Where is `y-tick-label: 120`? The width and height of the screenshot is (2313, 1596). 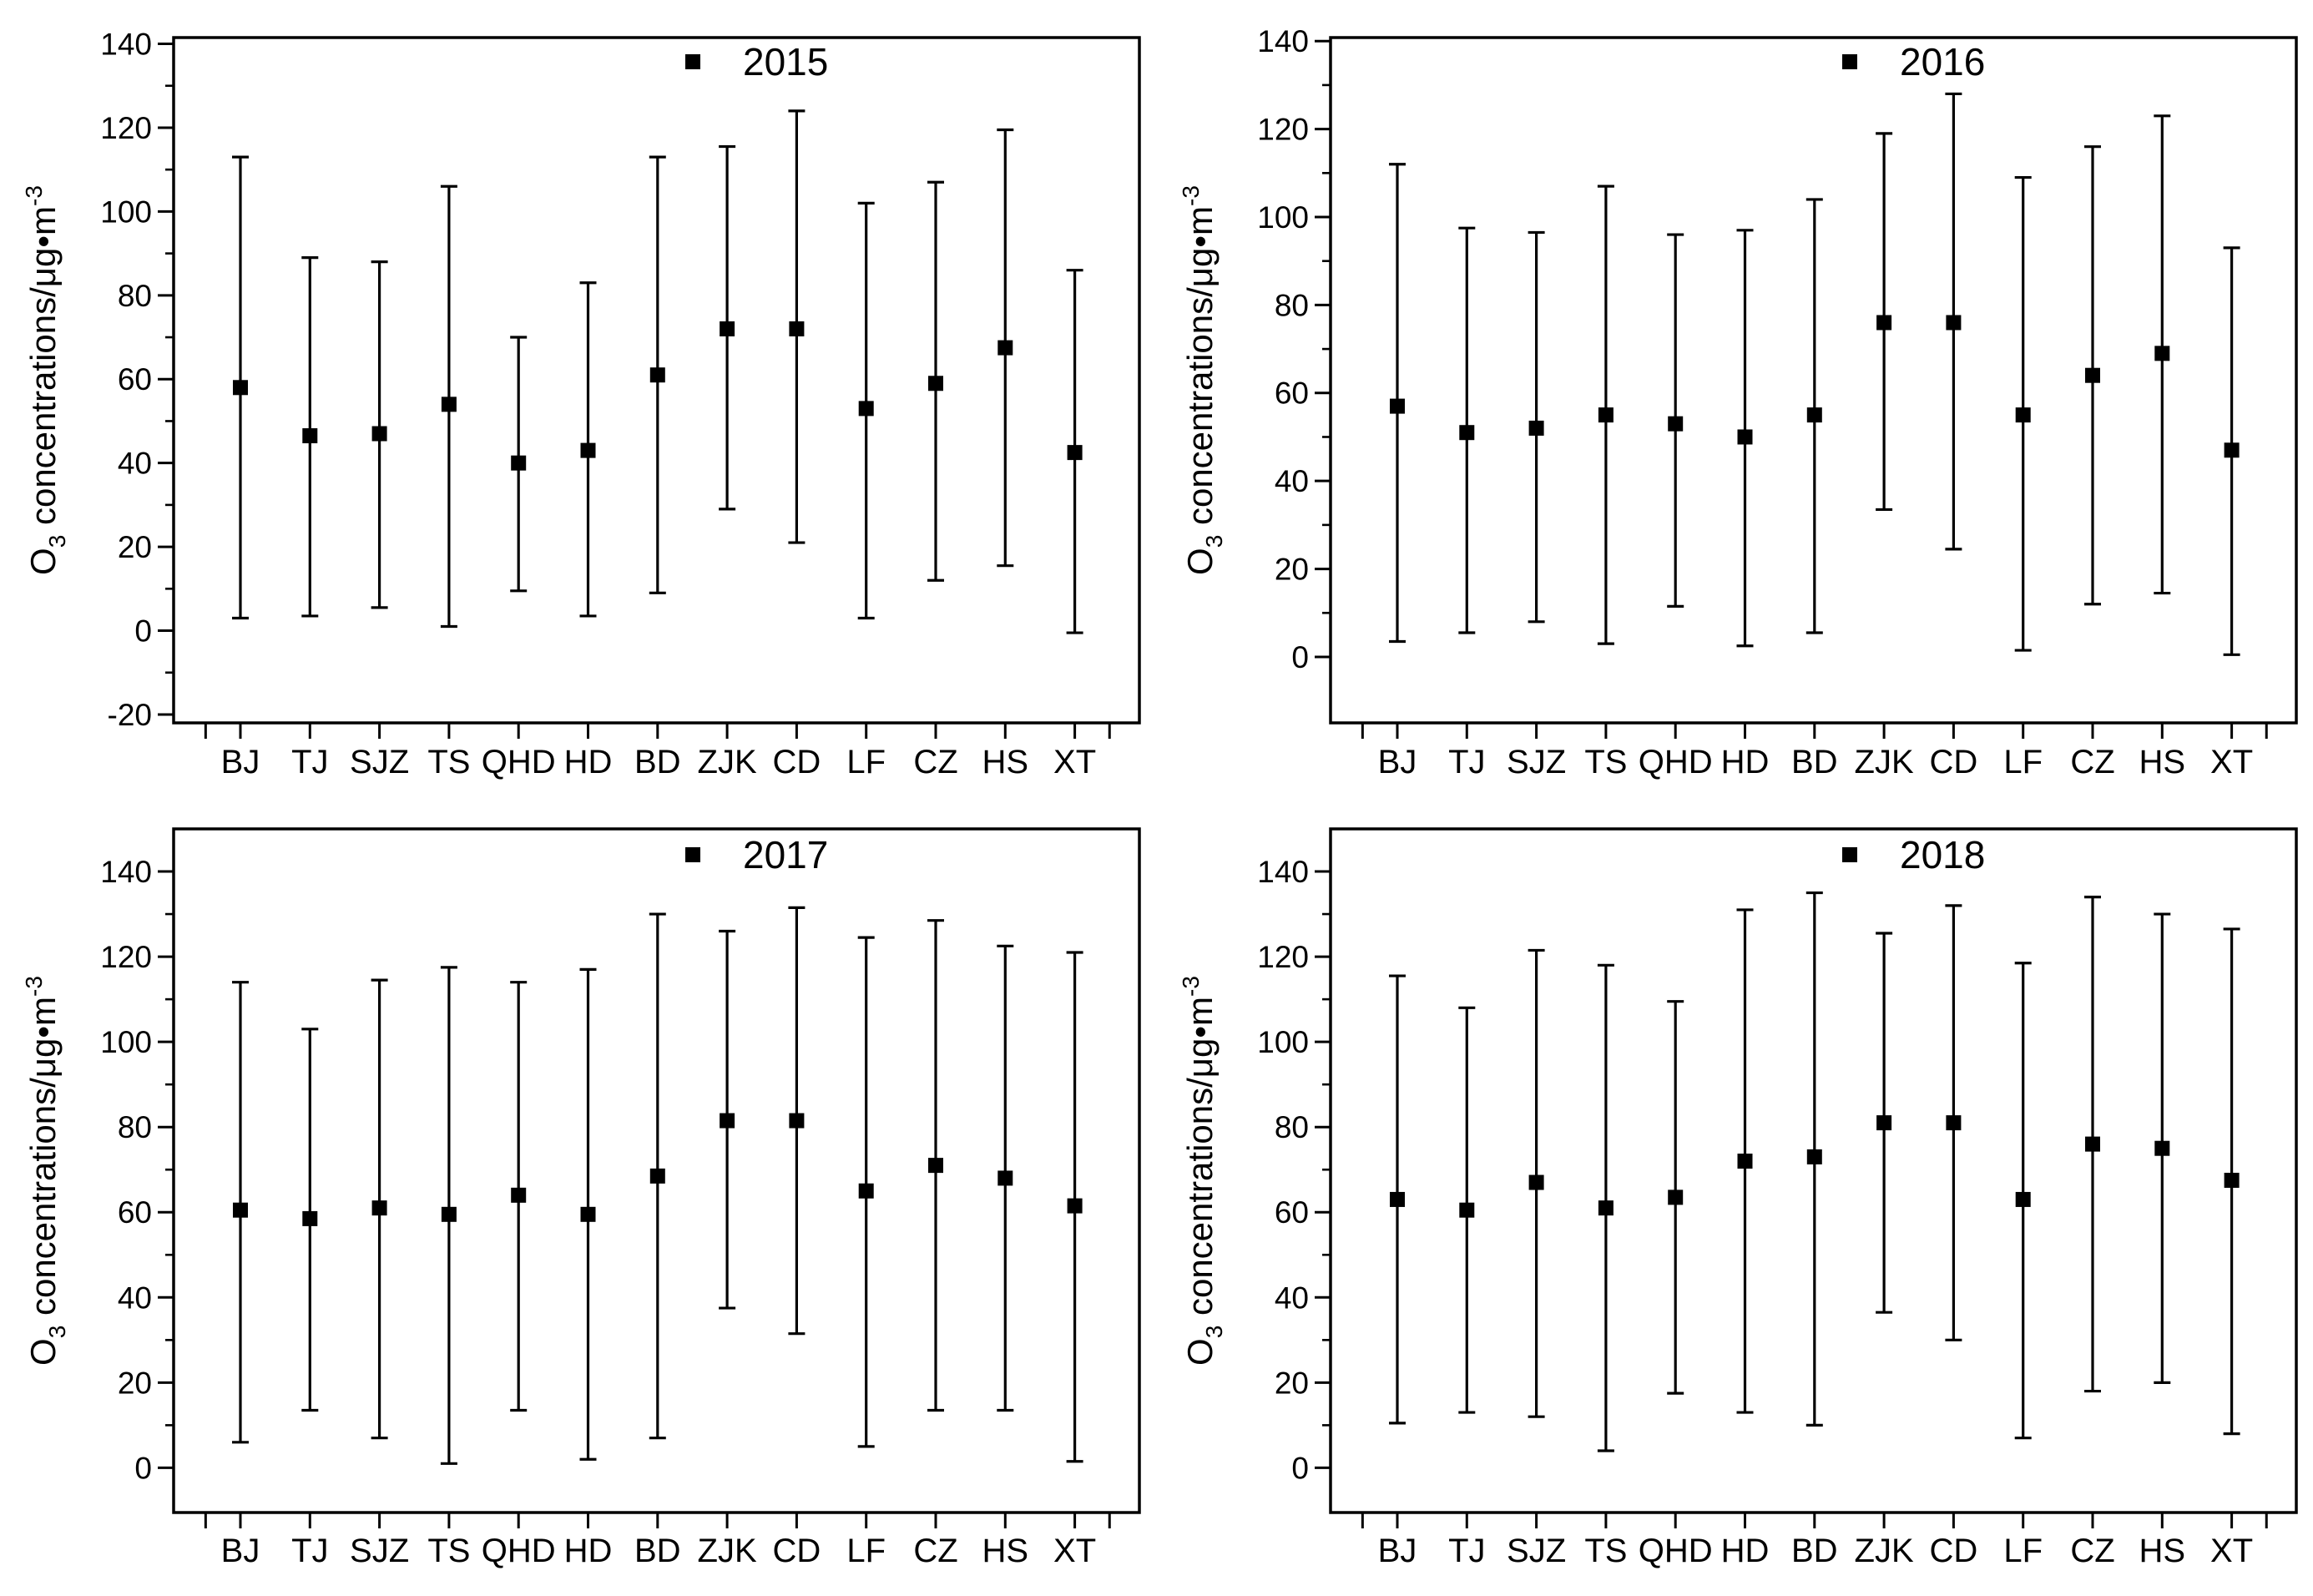 y-tick-label: 120 is located at coordinates (1283, 130).